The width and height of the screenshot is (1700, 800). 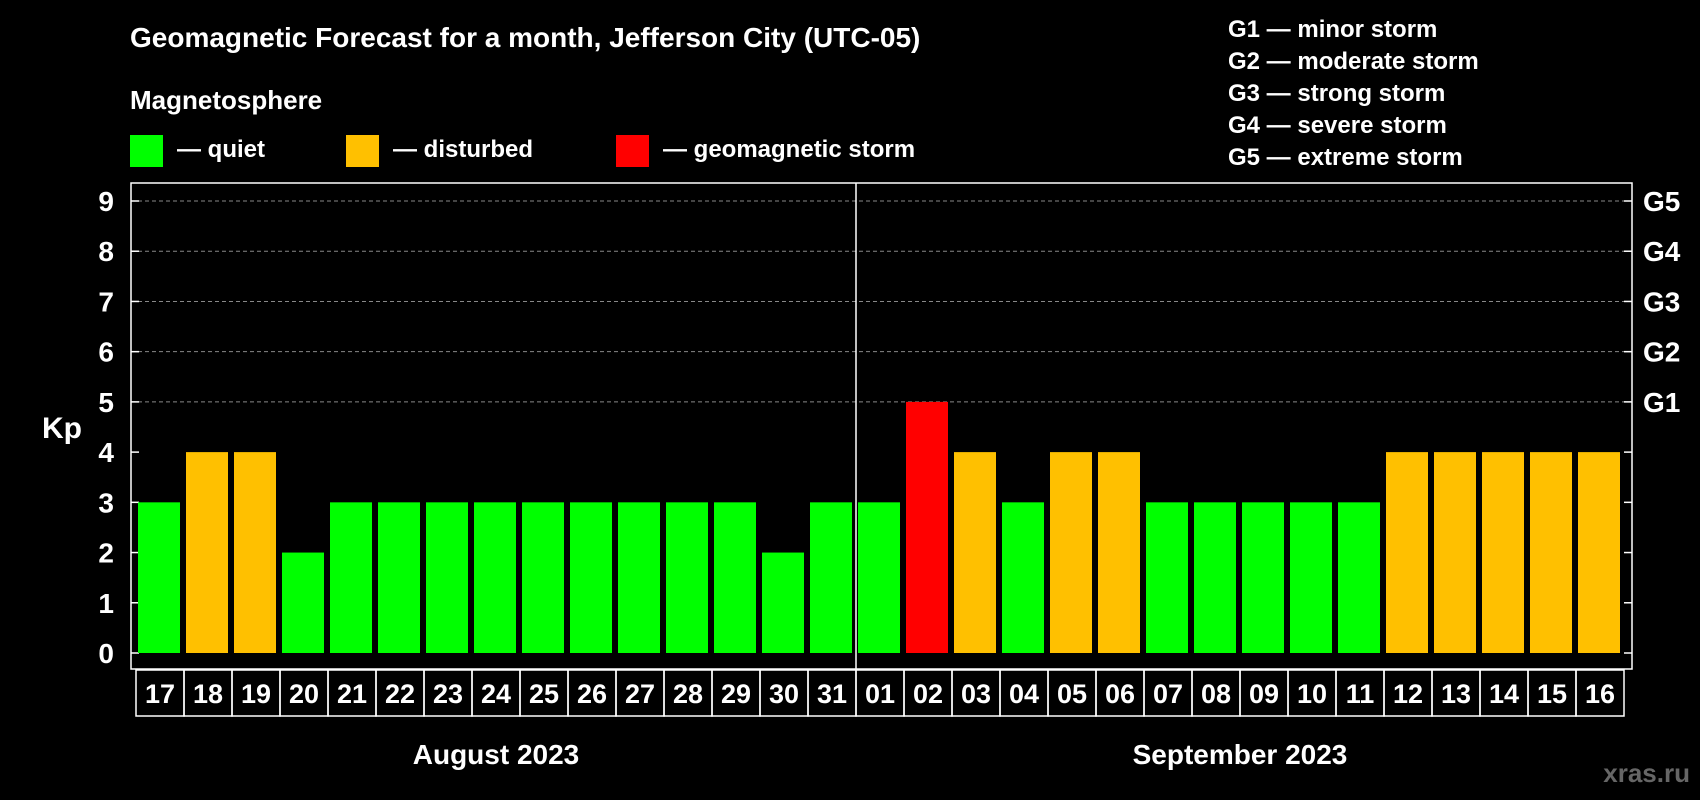 What do you see at coordinates (1456, 694) in the screenshot?
I see `day-label-13: 13` at bounding box center [1456, 694].